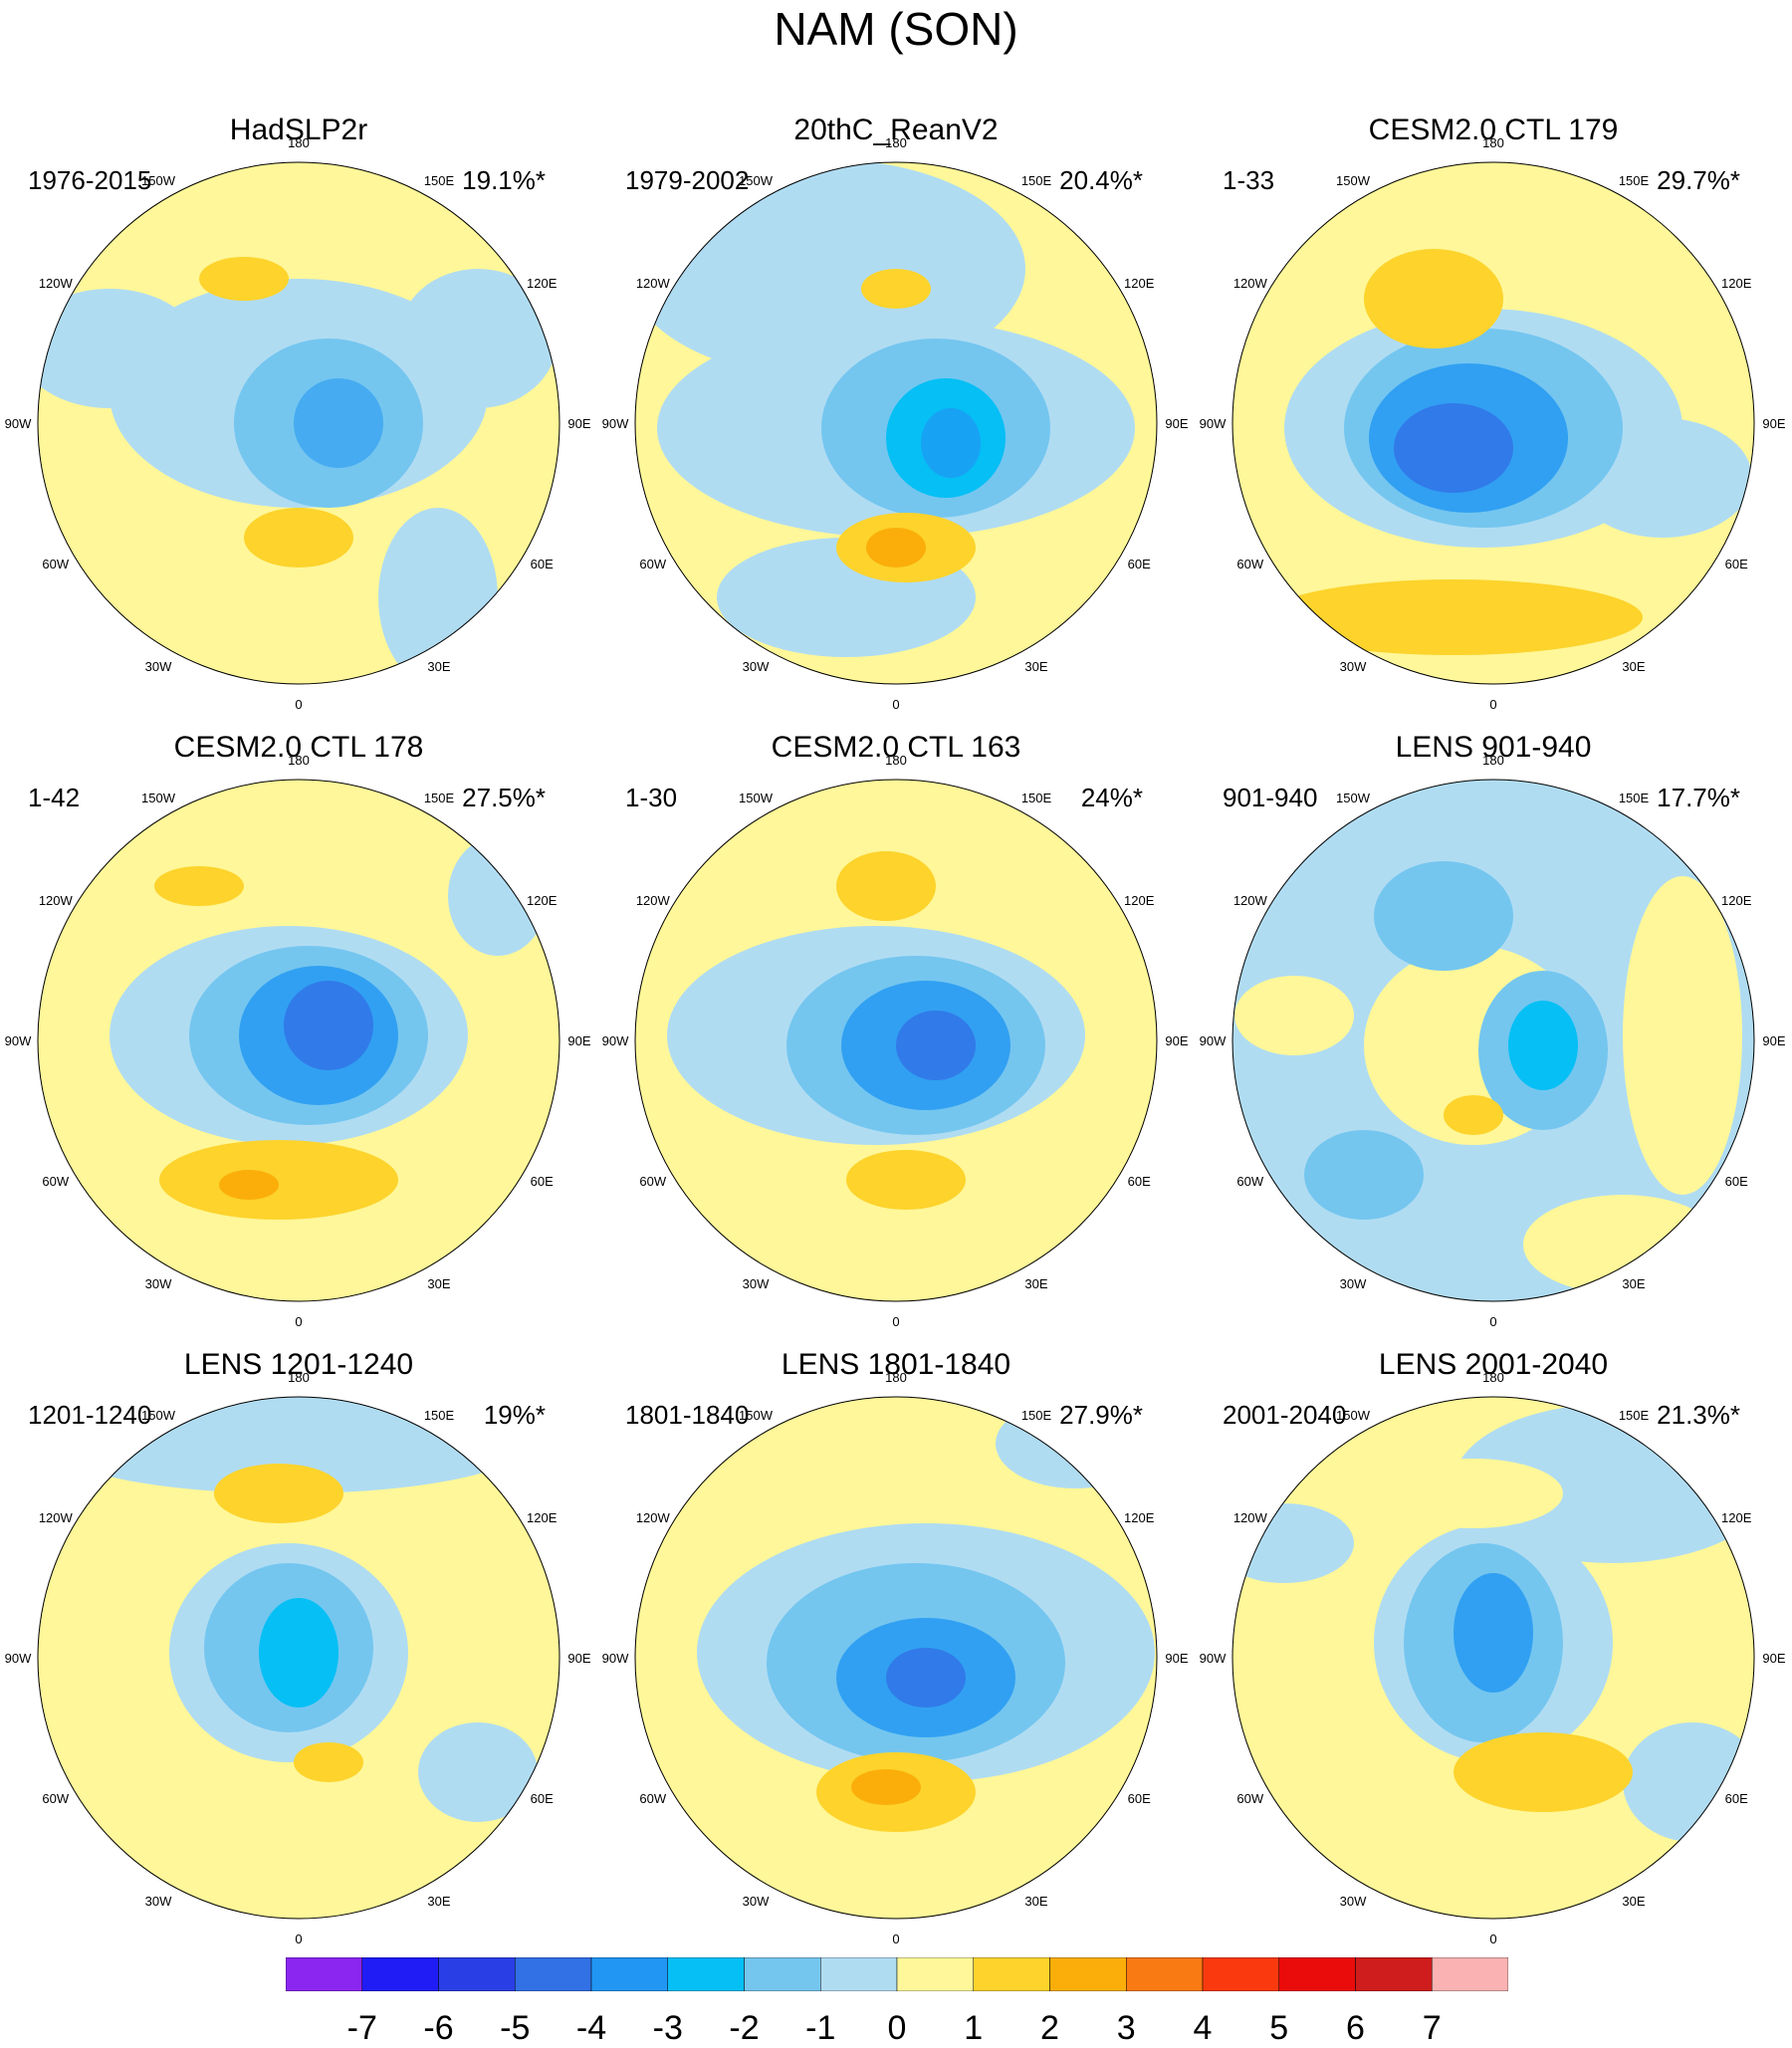  I want to click on panel-variance-explained: 29.7%*, so click(1698, 180).